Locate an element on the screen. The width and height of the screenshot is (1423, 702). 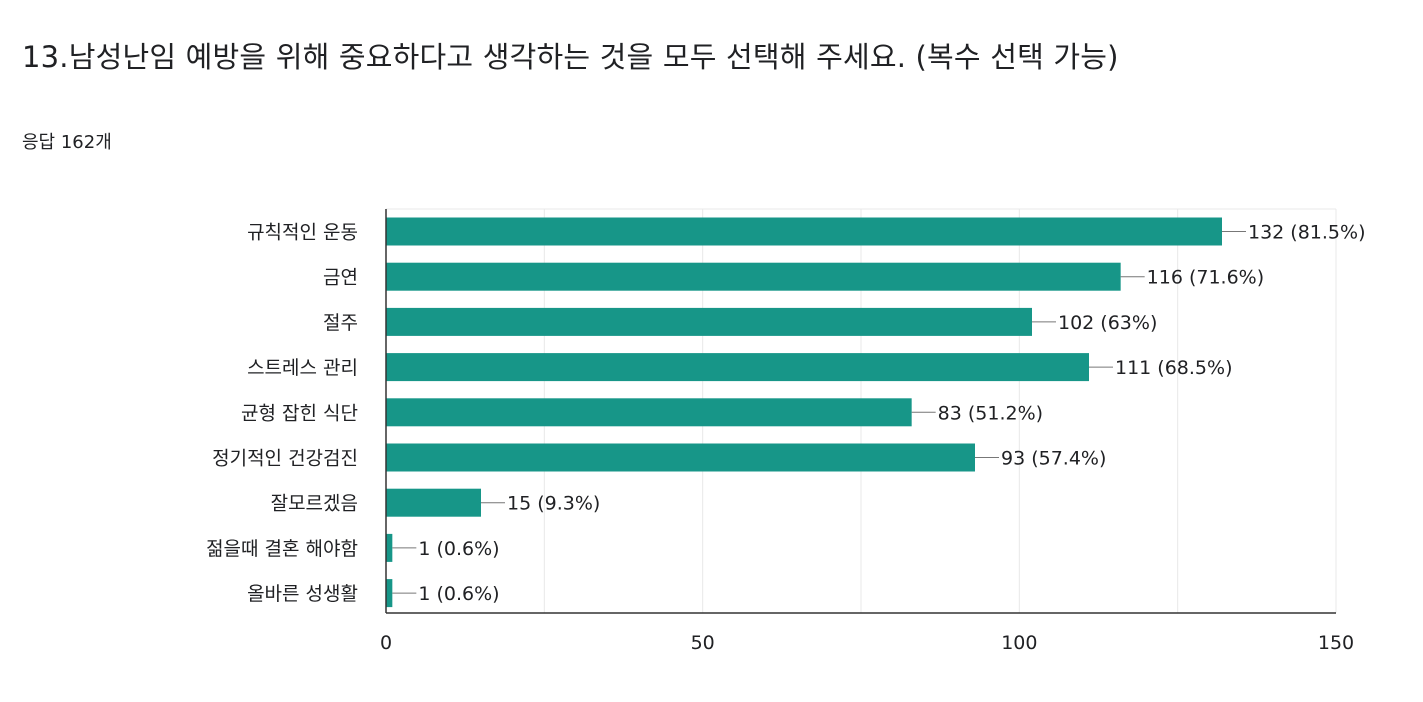
data-label: 15 (9.3%) is located at coordinates (553, 504).